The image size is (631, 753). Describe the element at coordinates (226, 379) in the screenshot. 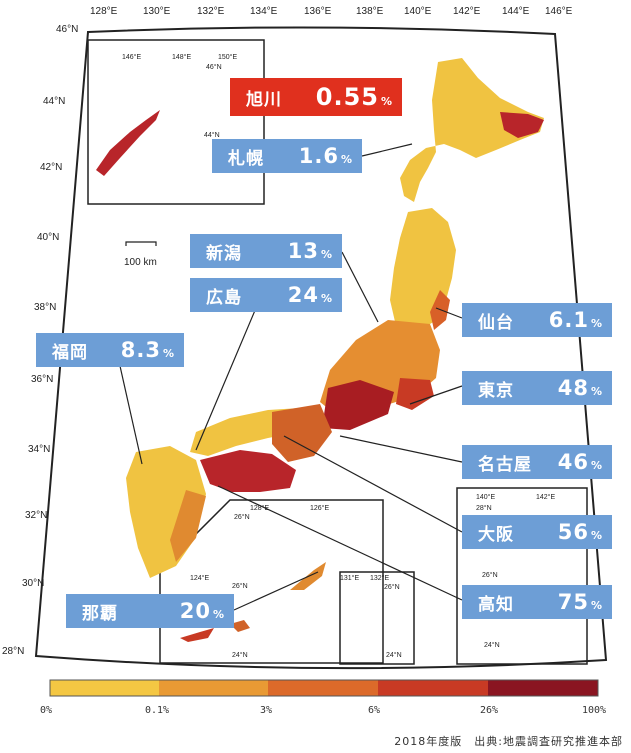

I see `leader-line-hiroshima` at that location.